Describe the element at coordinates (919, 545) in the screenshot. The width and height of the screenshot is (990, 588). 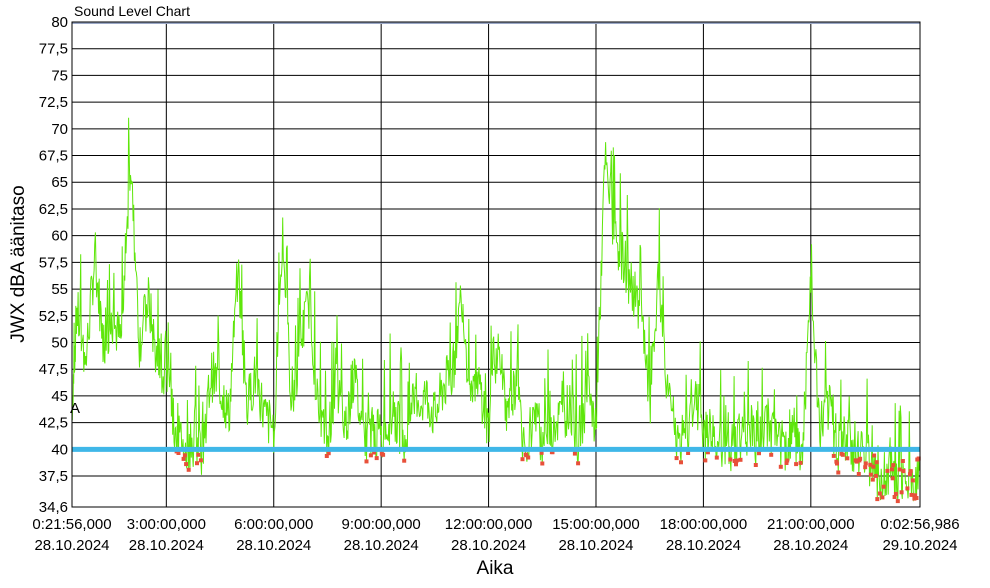
I see `x-tick-date: 29.10.2024` at that location.